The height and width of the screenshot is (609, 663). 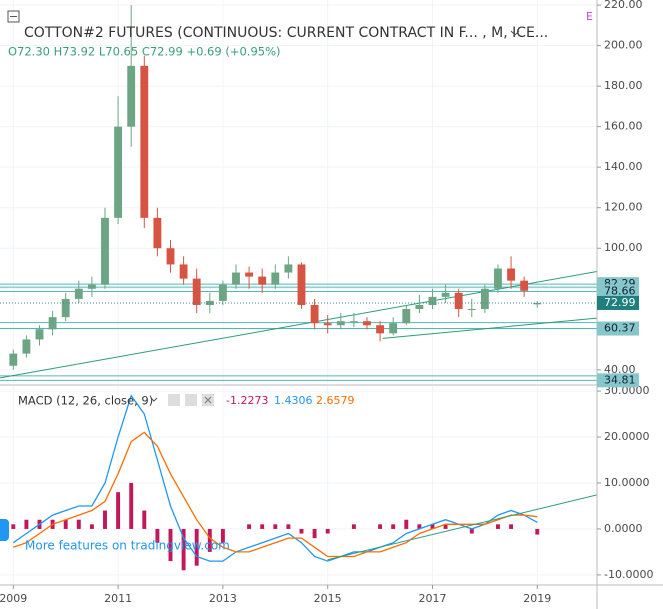 I want to click on x-tick-label: 2019, so click(x=537, y=598).